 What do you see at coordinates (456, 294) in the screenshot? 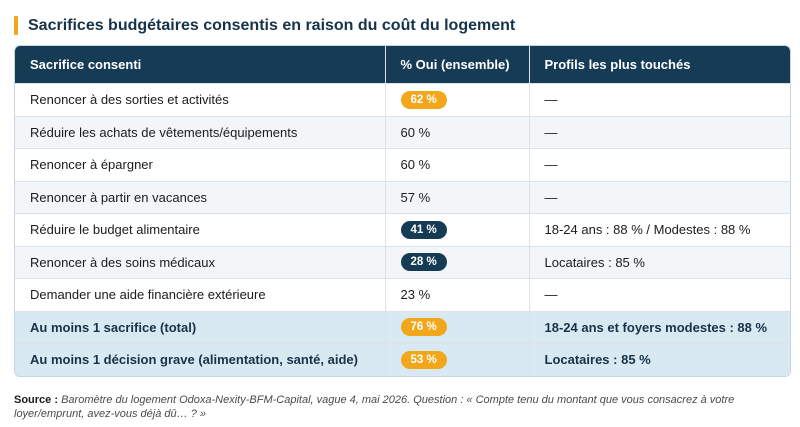
I see `cell-percent: 23 %` at bounding box center [456, 294].